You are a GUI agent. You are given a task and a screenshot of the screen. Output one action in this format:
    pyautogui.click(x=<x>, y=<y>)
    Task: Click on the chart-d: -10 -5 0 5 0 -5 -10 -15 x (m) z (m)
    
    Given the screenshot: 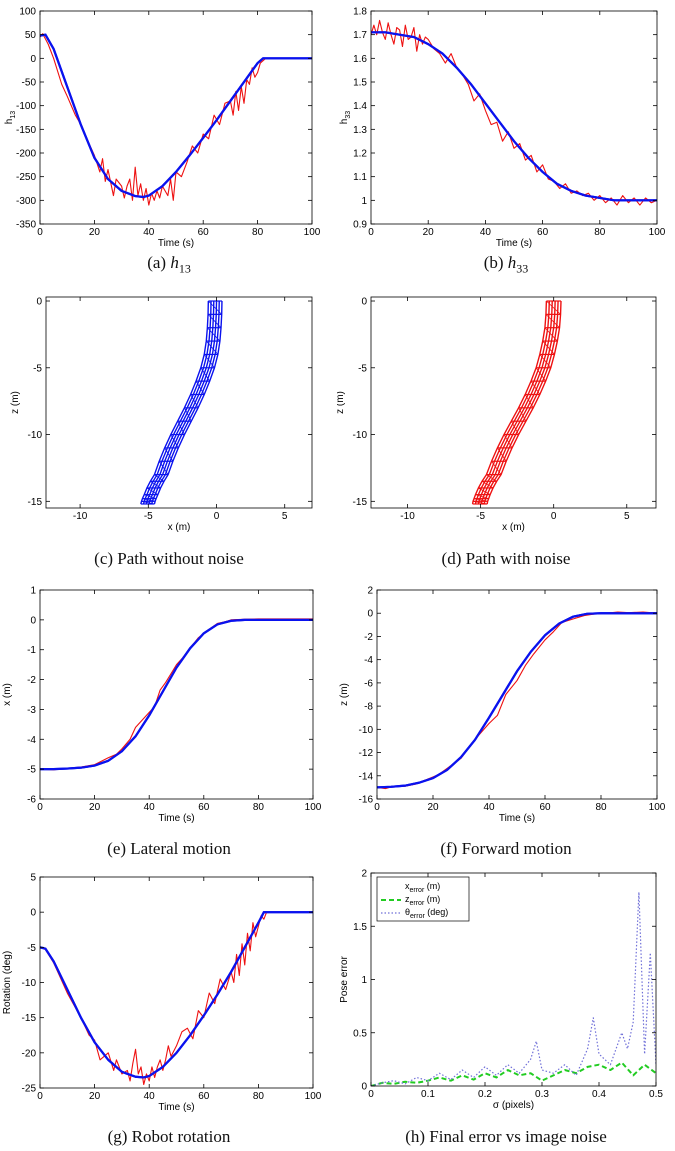 What is the action you would take?
    pyautogui.click(x=497, y=414)
    